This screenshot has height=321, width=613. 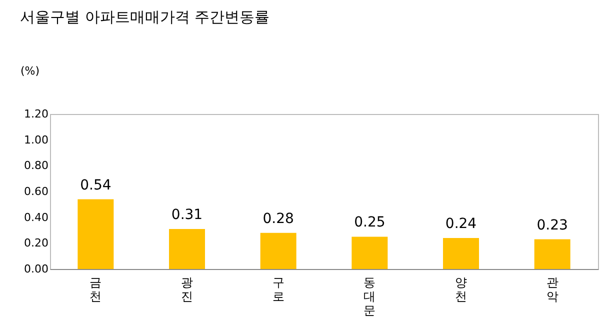 What do you see at coordinates (36, 269) in the screenshot?
I see `y-tick-label: 0.00` at bounding box center [36, 269].